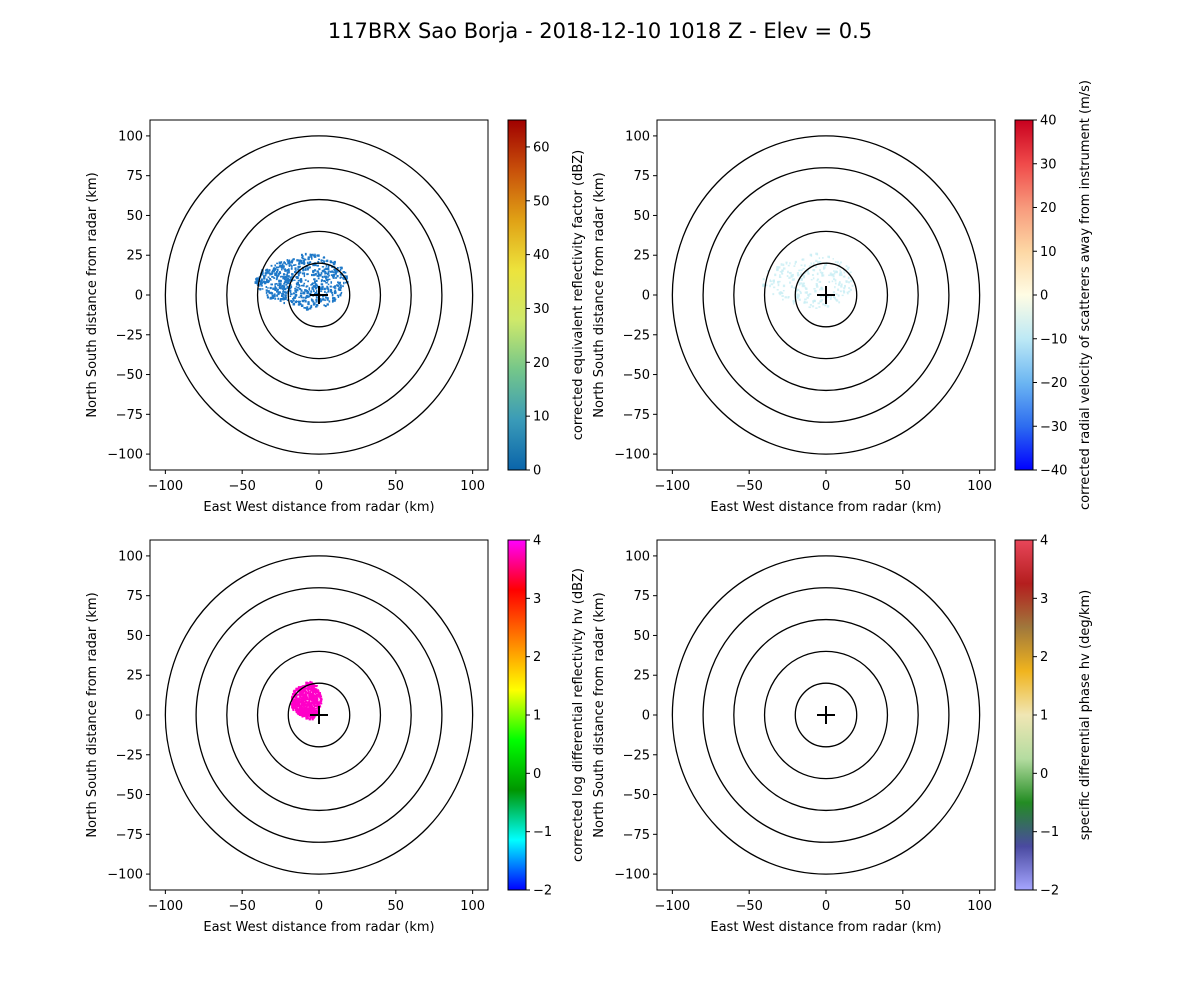  What do you see at coordinates (1048, 121) in the screenshot?
I see `colorbar-tick-label: 40` at bounding box center [1048, 121].